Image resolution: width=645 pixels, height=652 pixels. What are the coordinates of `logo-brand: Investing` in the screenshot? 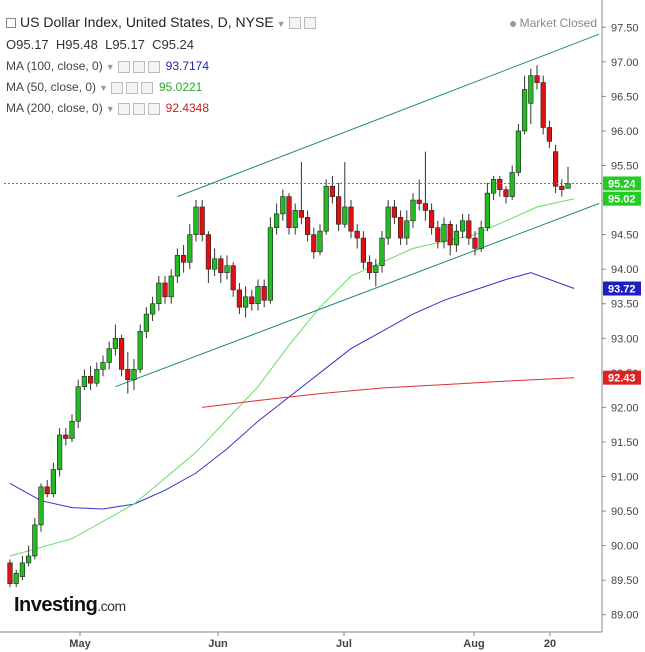 It's located at (56, 605).